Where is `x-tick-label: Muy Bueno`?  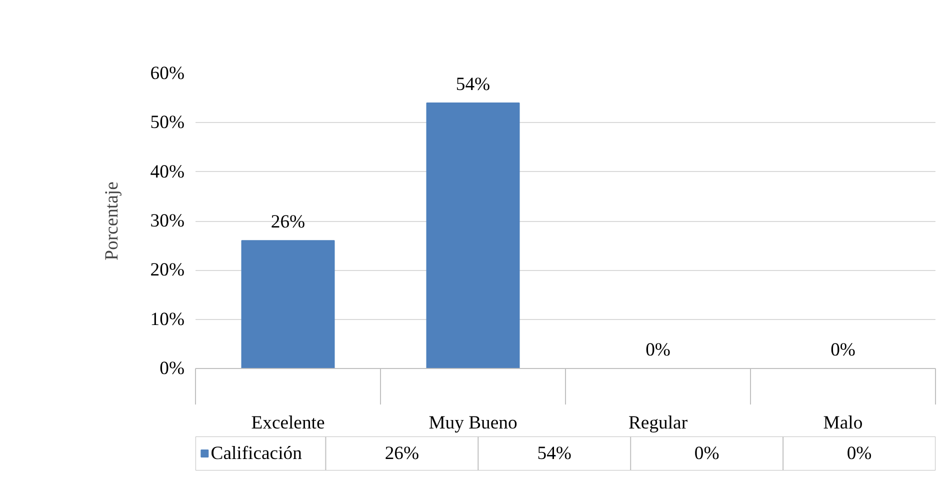 x-tick-label: Muy Bueno is located at coordinates (473, 423).